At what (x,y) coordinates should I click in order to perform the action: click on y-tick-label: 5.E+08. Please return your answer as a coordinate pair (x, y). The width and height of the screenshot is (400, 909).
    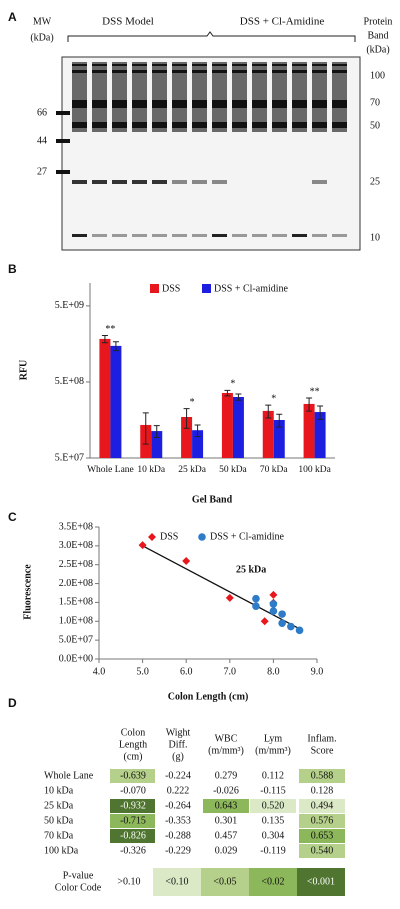
    Looking at the image, I should click on (69, 381).